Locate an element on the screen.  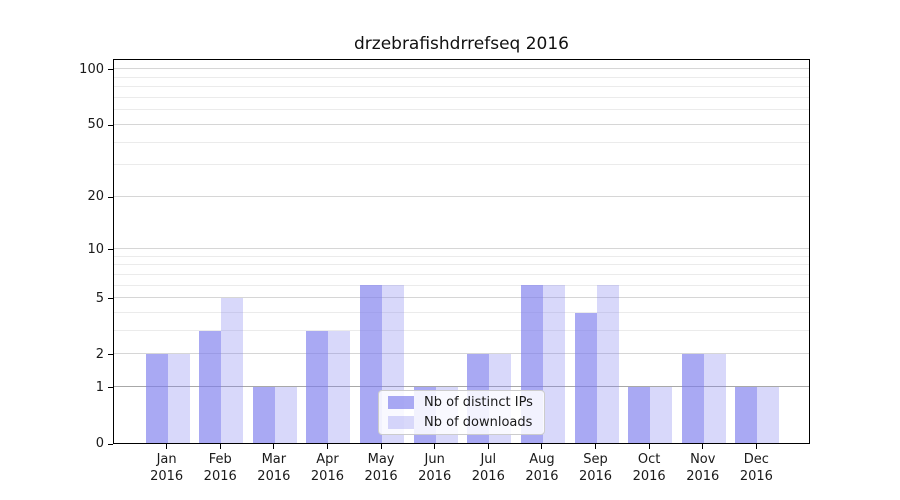
x-tick-label-may: May 2016 is located at coordinates (381, 468).